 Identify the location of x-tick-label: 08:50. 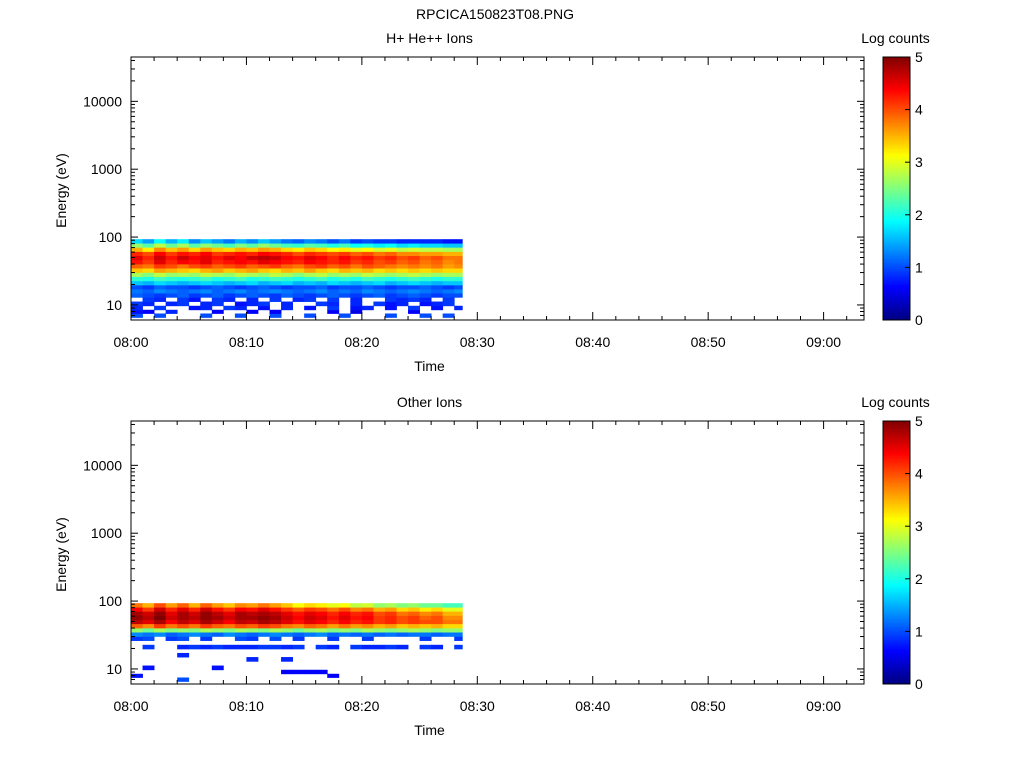
(708, 706).